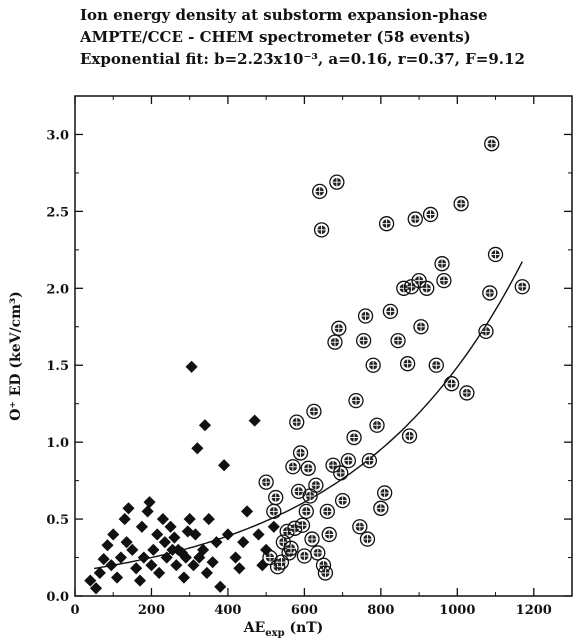 The height and width of the screenshot is (641, 576). I want to click on y-tick-label: 1.5, so click(57, 366).